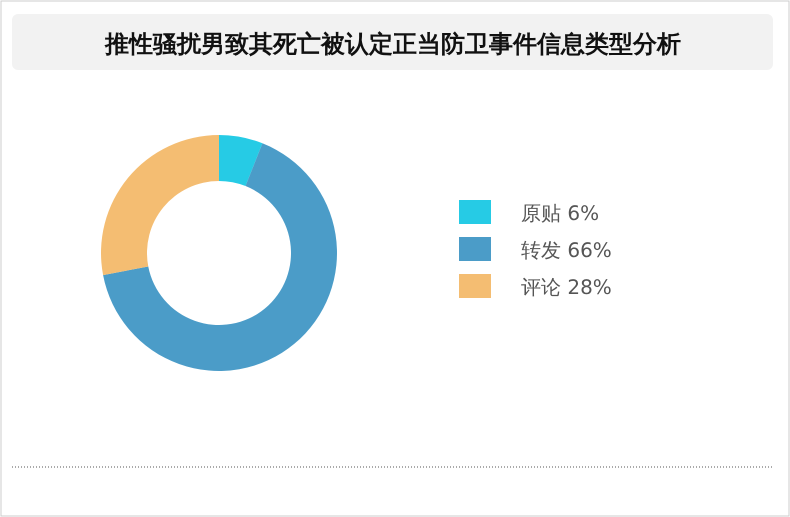 This screenshot has width=790, height=517. What do you see at coordinates (392, 44) in the screenshot?
I see `chart-title: 推性骚扰男致其死亡被认定正当防卫事件信息类型分析` at bounding box center [392, 44].